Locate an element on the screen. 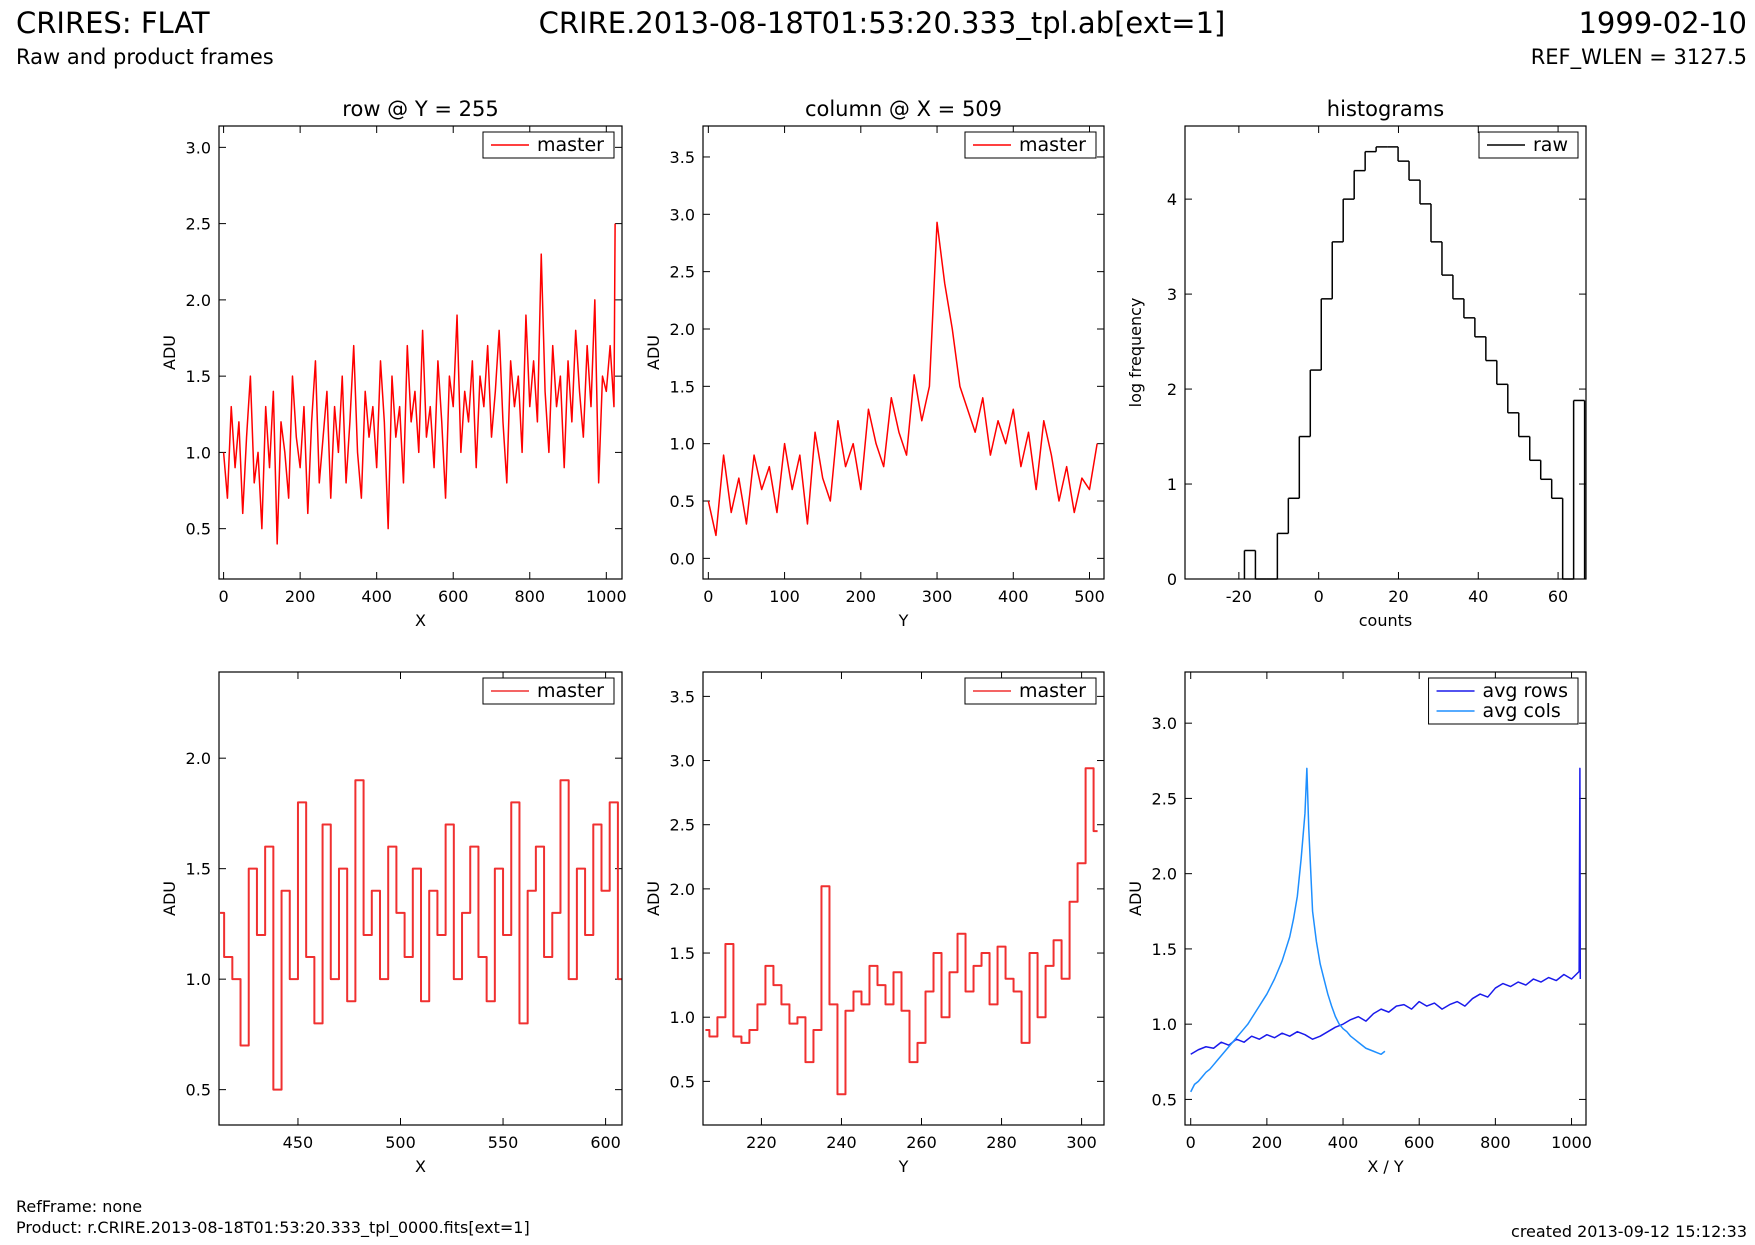 This screenshot has width=1755, height=1245. x-axis-label: counts is located at coordinates (1385, 620).